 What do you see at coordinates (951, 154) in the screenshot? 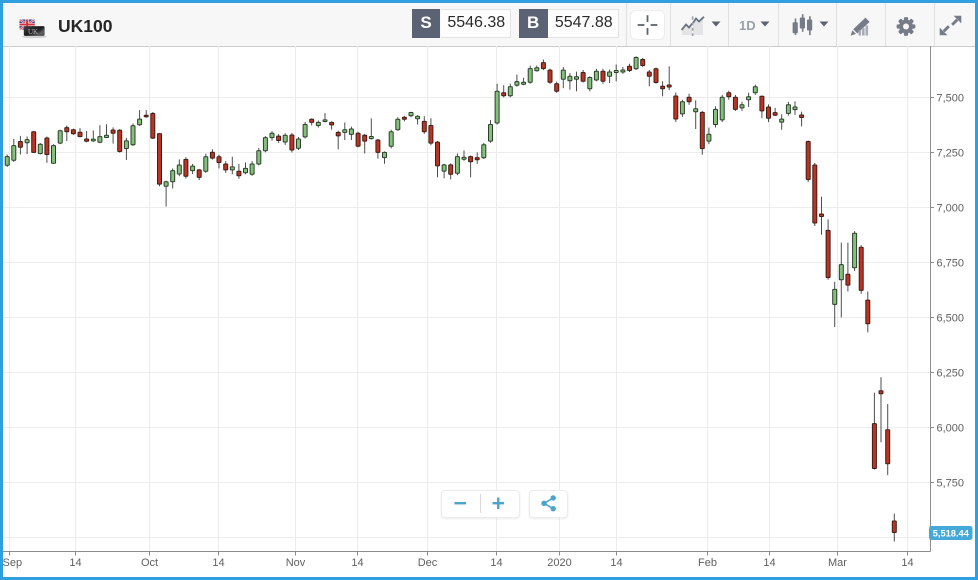
I see `svg-text: 7,250` at bounding box center [951, 154].